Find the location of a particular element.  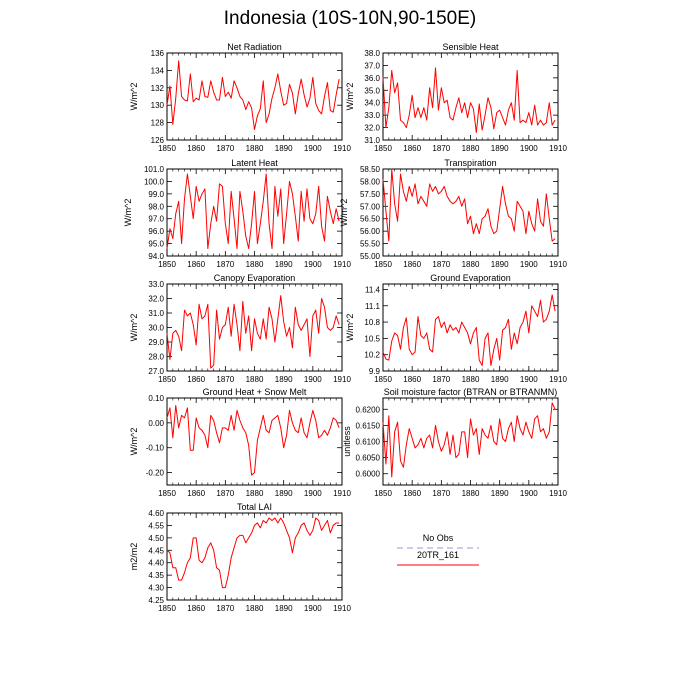

panel-title: Ground Evaporation is located at coordinates (470, 278).